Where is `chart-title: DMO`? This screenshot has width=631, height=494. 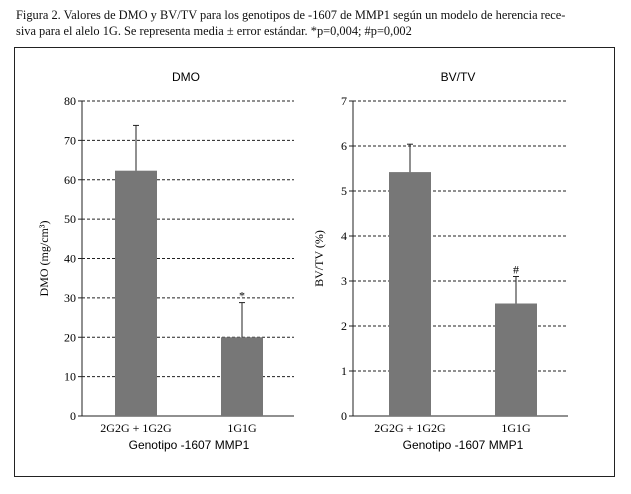
chart-title: DMO is located at coordinates (186, 77).